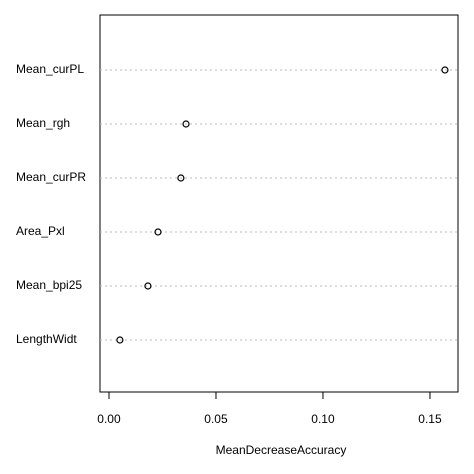 The image size is (474, 474). I want to click on x-tick-label: 0.15, so click(430, 419).